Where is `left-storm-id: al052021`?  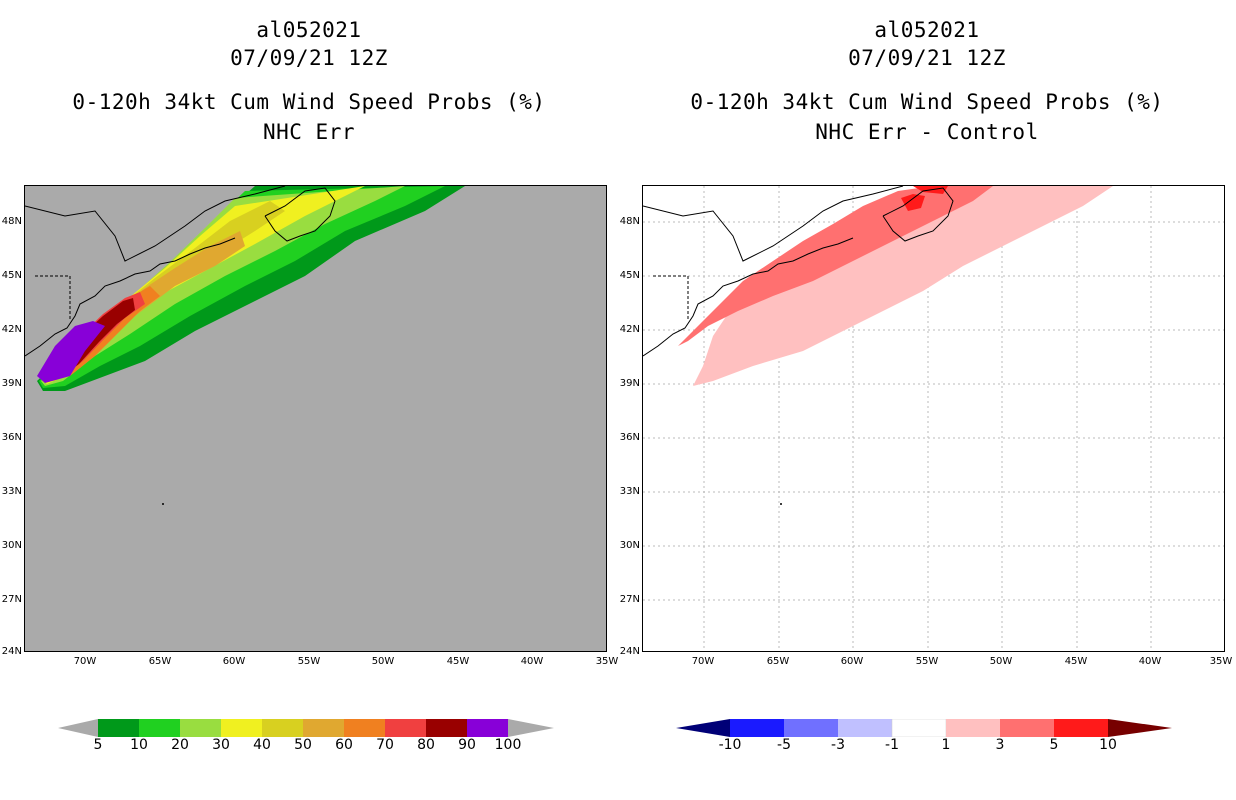
left-storm-id: al052021 is located at coordinates (309, 30).